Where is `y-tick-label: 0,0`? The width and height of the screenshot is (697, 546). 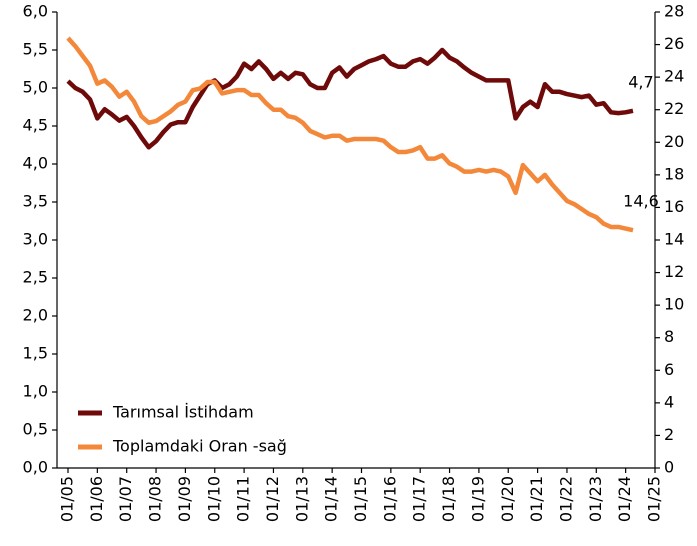
y-tick-label: 0,0 is located at coordinates (35, 467).